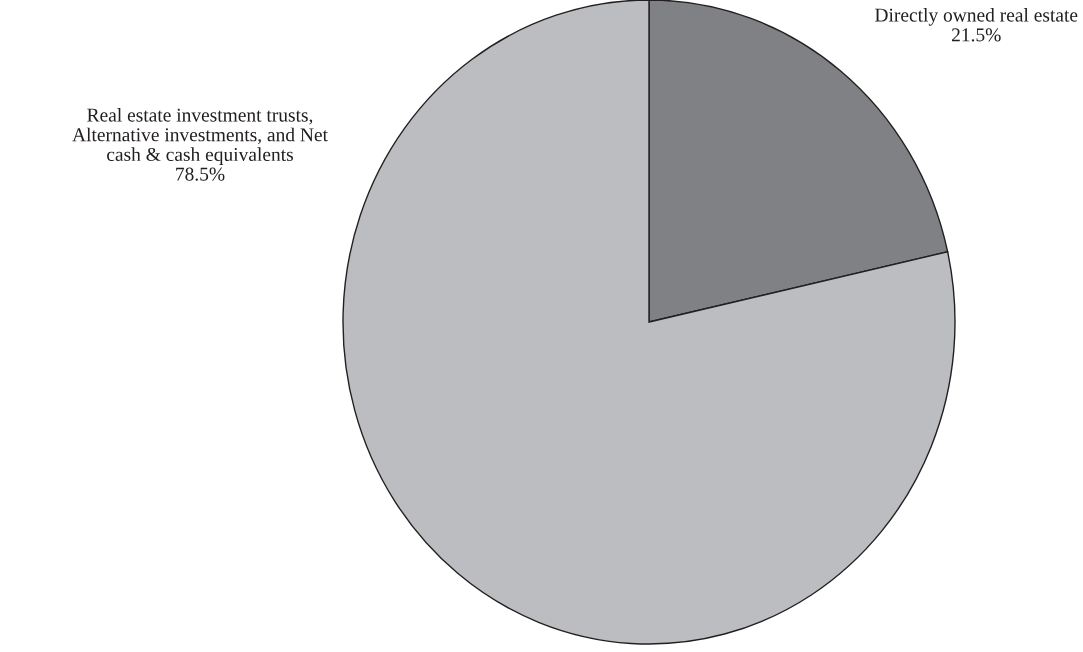  I want to click on slice-label: Real estate investment trusts, Alternative investments, and Net cash & cash equivalents, so click(200, 136).